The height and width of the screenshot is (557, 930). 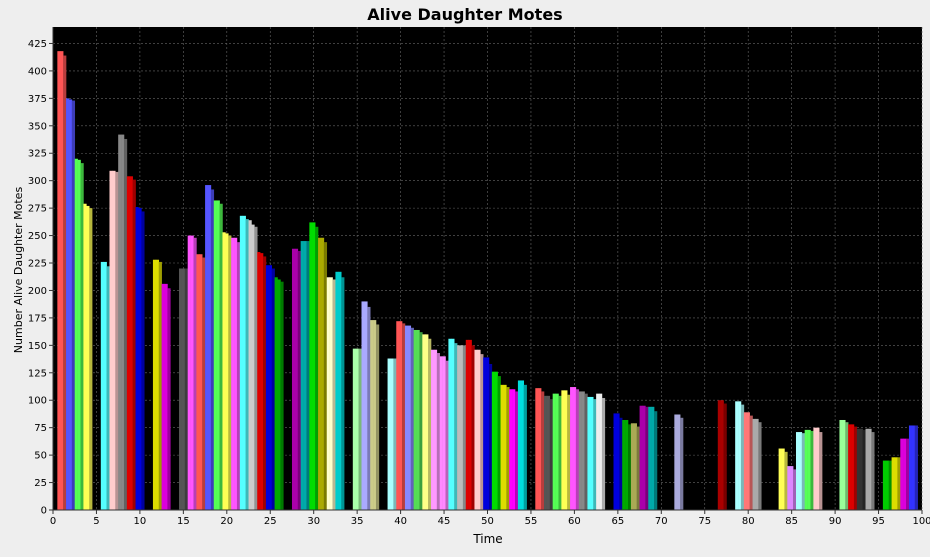 What do you see at coordinates (37, 181) in the screenshot?
I see `y-tick-label: 300` at bounding box center [37, 181].